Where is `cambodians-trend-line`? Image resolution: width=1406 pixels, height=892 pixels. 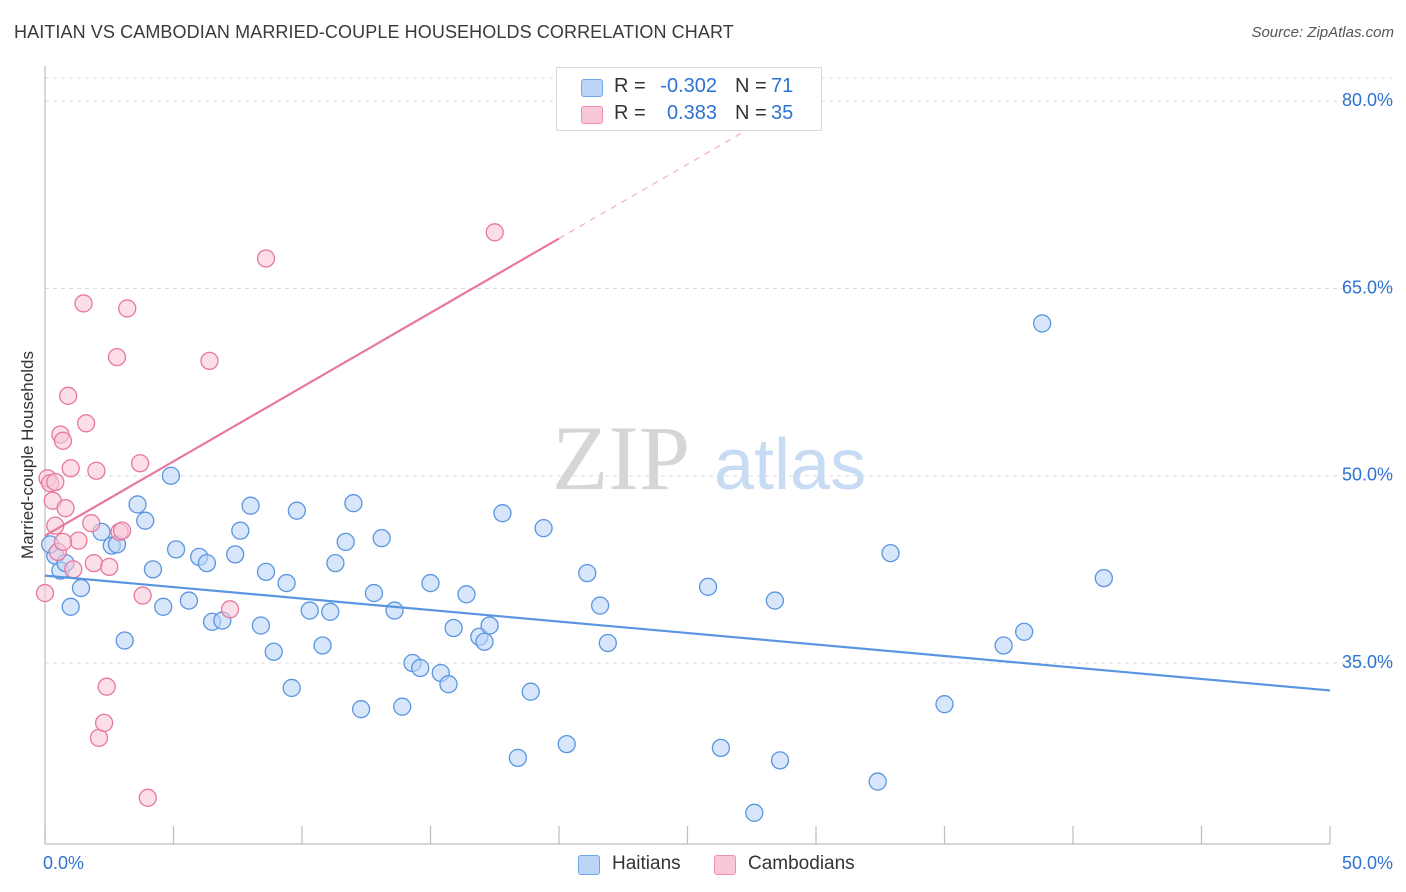
cambodians-trend-line is located at coordinates (302, 387).